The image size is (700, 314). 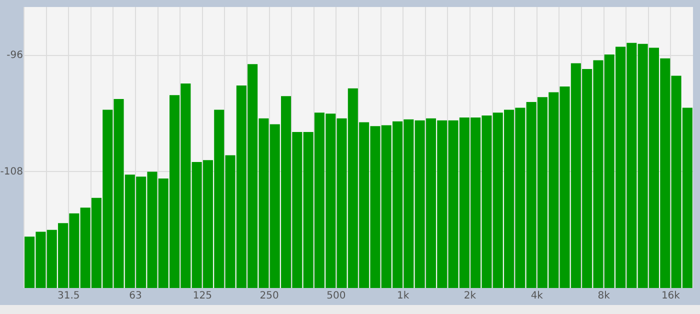 What do you see at coordinates (336, 296) in the screenshot?
I see `x-tick-label: 500` at bounding box center [336, 296].